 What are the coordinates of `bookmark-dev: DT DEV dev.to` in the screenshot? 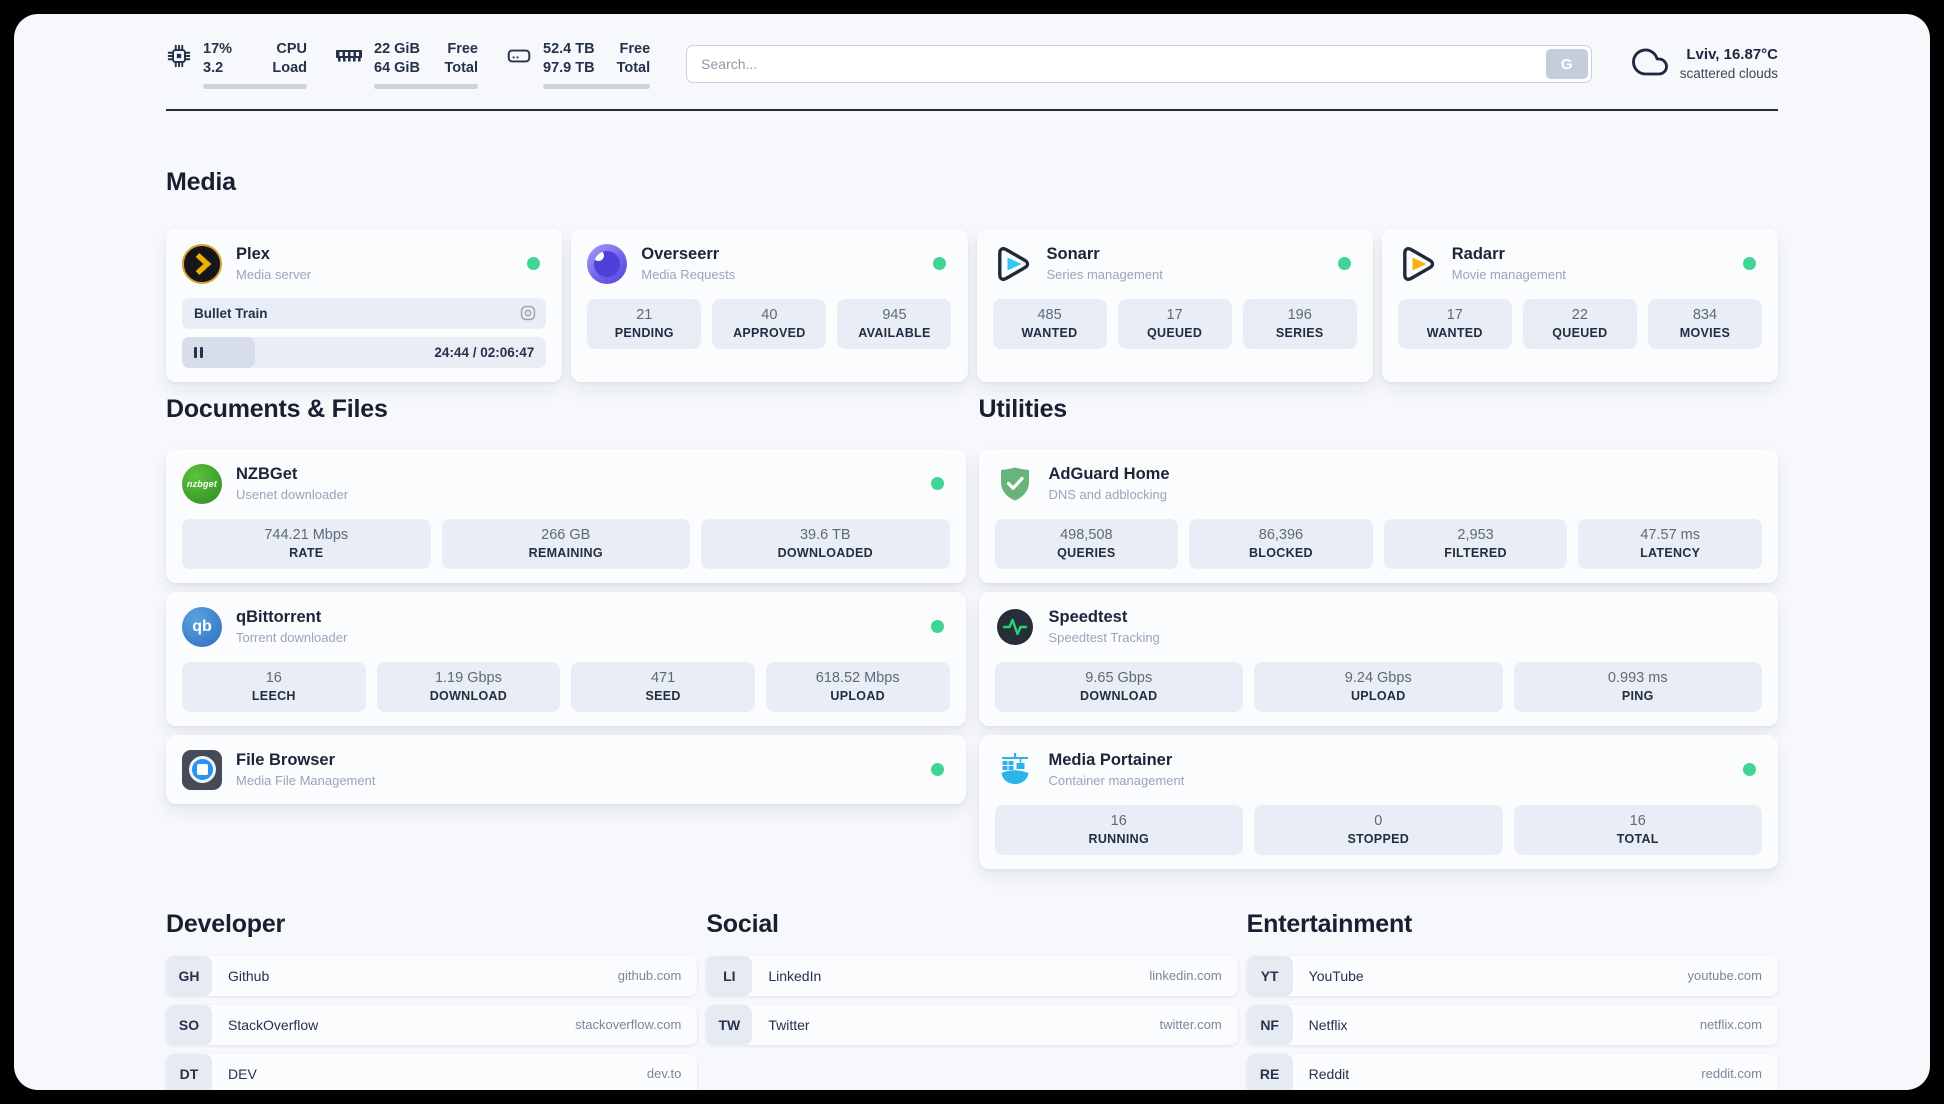 It's located at (432, 1071).